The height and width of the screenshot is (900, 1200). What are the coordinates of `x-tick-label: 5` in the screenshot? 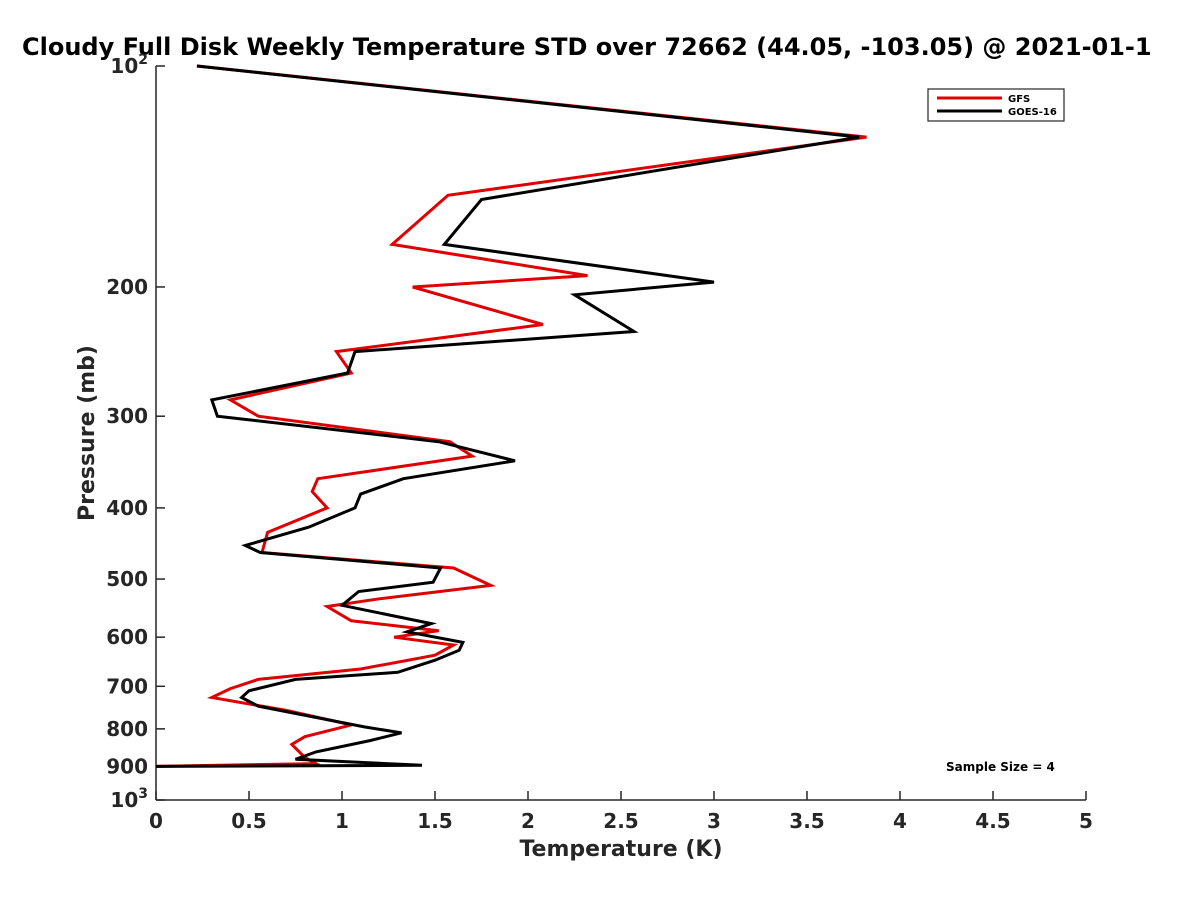 It's located at (1086, 821).